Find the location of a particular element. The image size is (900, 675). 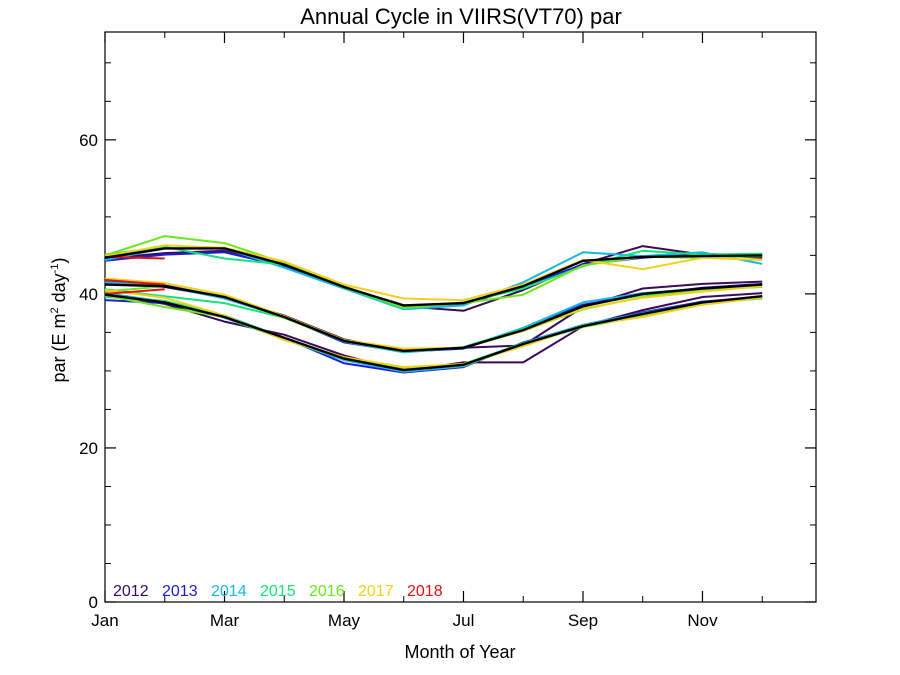

series-line-mean-upper is located at coordinates (433, 277).